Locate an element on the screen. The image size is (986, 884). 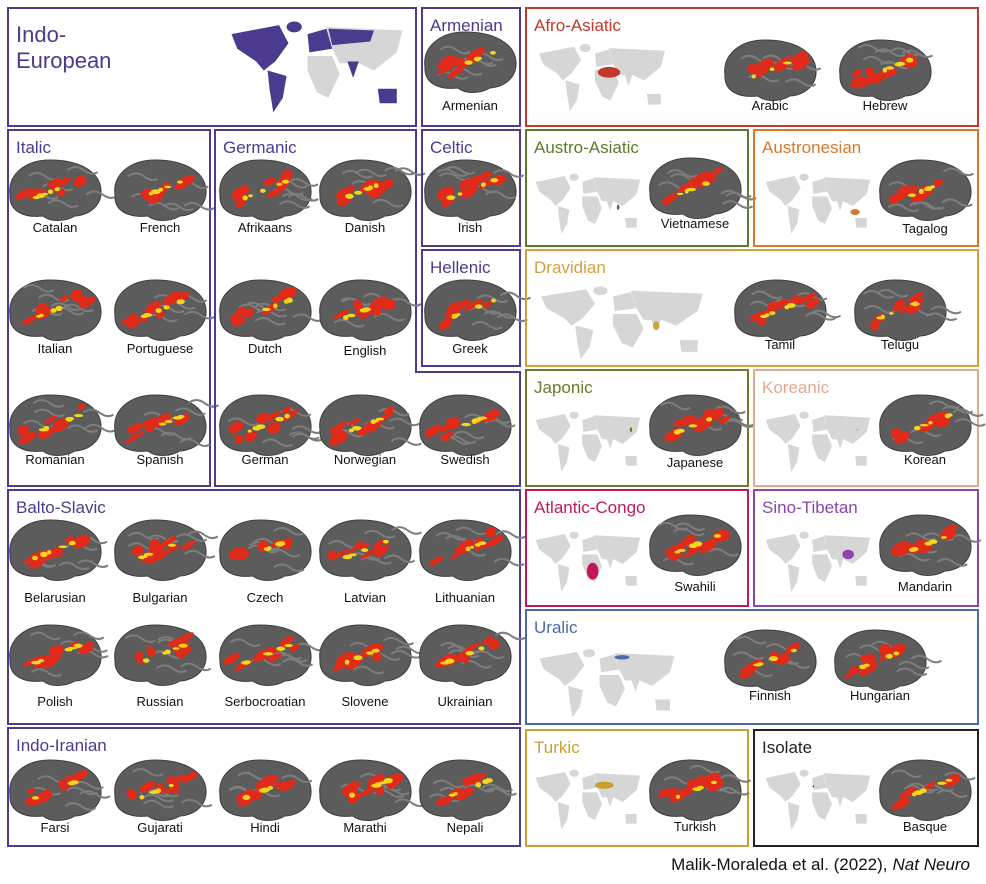
panel-title: Hellenic is located at coordinates (460, 267).